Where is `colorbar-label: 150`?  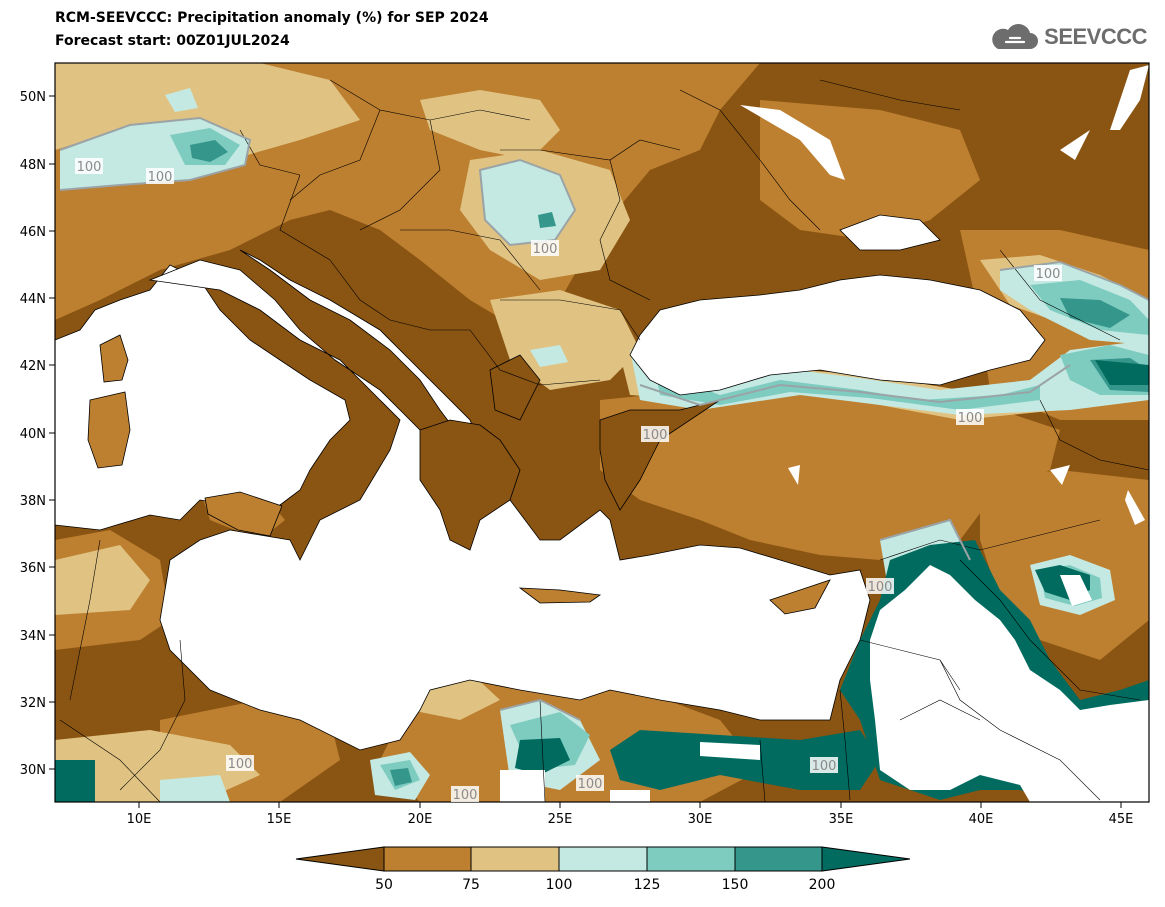
colorbar-label: 150 is located at coordinates (735, 885).